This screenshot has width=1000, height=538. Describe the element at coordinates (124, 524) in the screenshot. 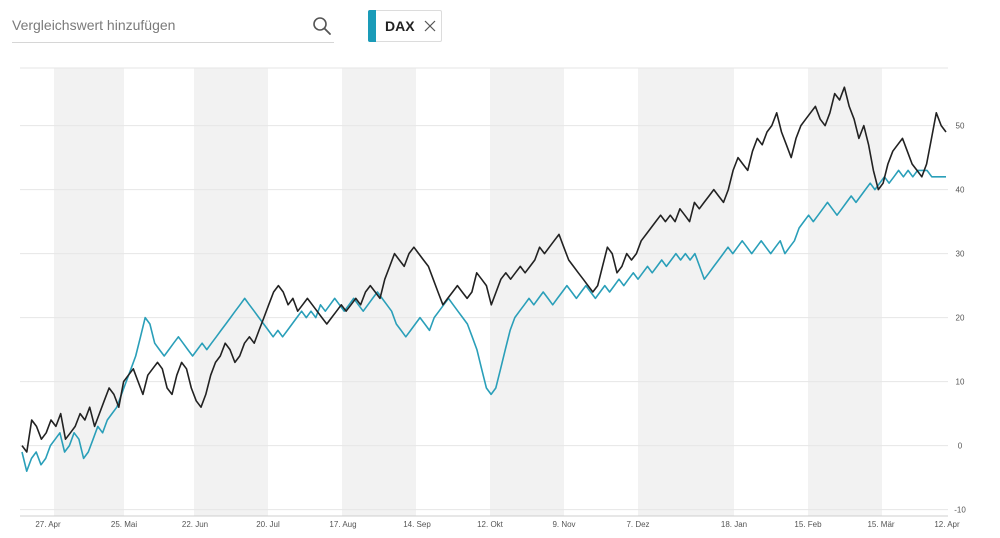

I see `x-tick-label: 25. Mai` at that location.